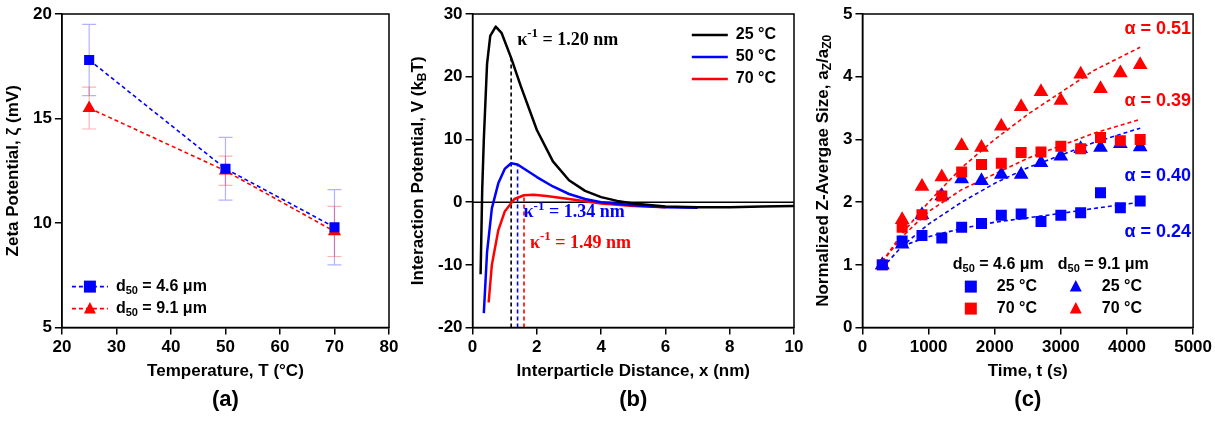 Image resolution: width=1215 pixels, height=431 pixels. What do you see at coordinates (171, 347) in the screenshot?
I see `x-tick-label: 40` at bounding box center [171, 347].